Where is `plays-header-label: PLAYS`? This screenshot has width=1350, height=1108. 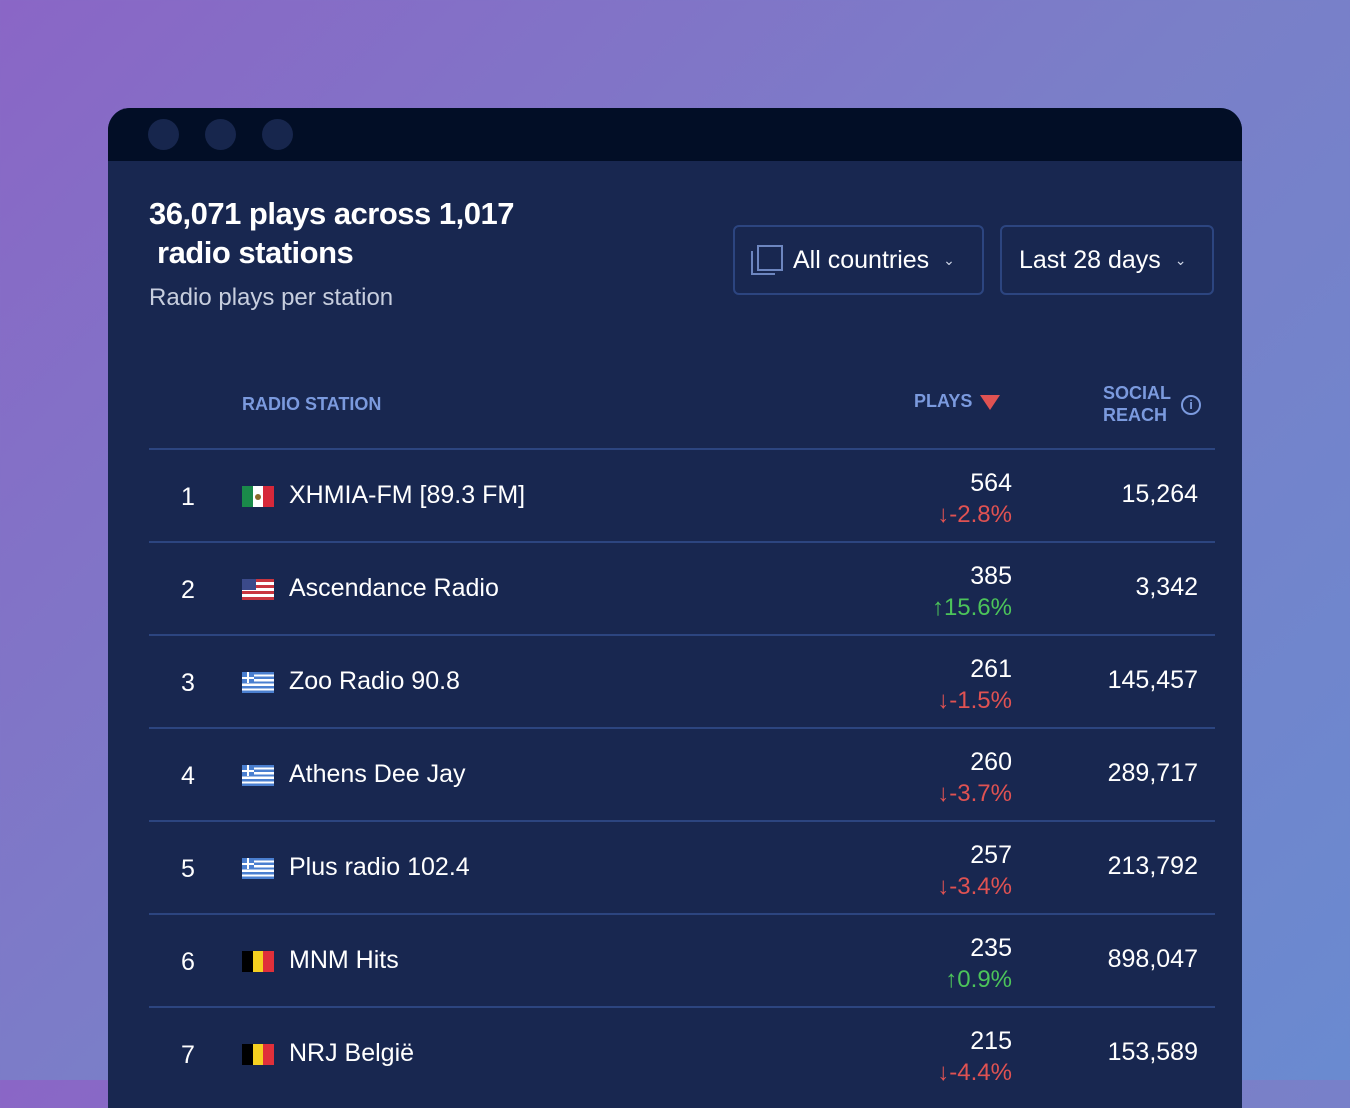
plays-header-label: PLAYS is located at coordinates (943, 401).